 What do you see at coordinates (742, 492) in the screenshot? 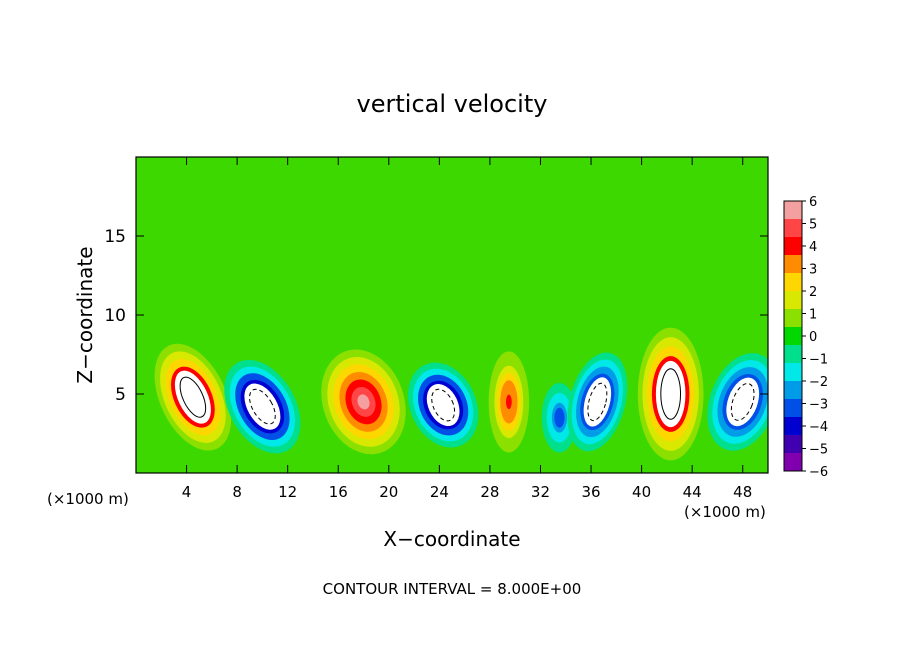
I see `x-tick-label: 48` at bounding box center [742, 492].